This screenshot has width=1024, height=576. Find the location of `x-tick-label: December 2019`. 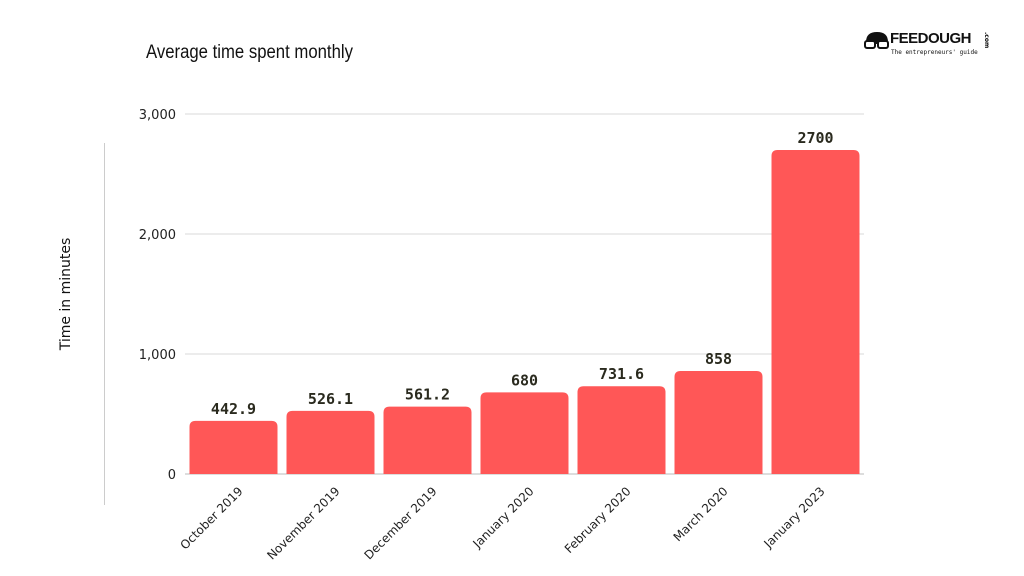

x-tick-label: December 2019 is located at coordinates (400, 523).